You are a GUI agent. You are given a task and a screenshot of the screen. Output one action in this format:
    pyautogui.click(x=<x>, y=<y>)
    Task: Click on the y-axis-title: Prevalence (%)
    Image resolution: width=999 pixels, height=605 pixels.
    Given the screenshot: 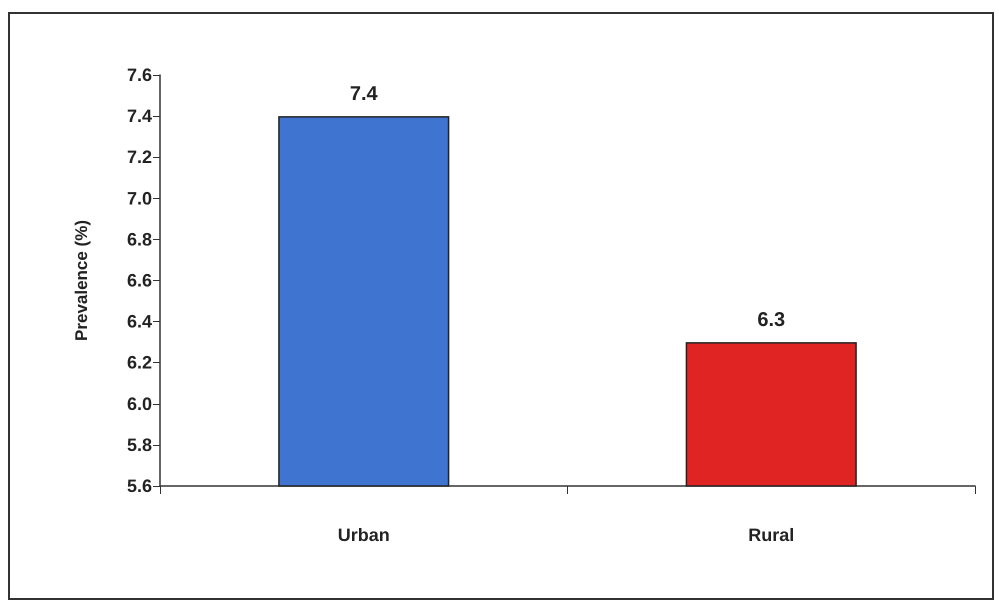 What is the action you would take?
    pyautogui.click(x=81, y=280)
    